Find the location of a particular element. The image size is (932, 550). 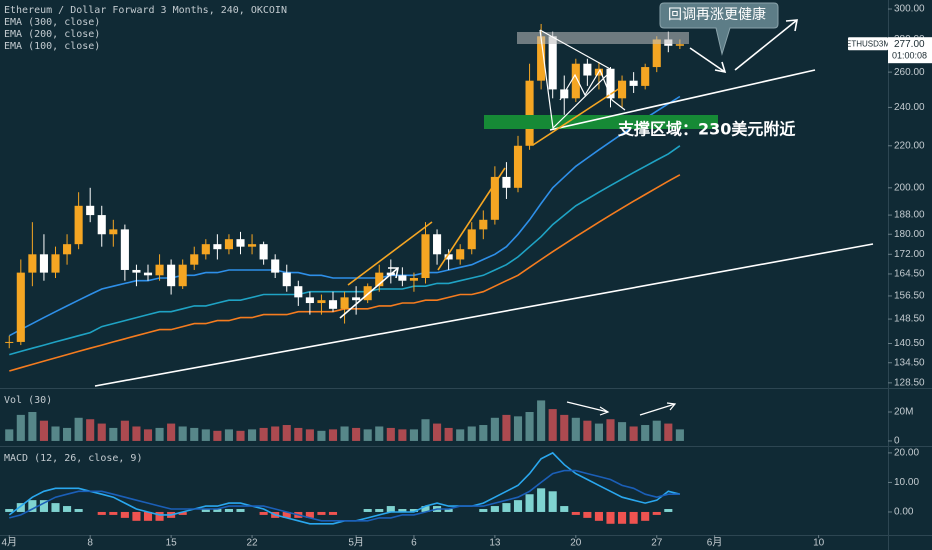

symbol-tag is located at coordinates (868, 44).